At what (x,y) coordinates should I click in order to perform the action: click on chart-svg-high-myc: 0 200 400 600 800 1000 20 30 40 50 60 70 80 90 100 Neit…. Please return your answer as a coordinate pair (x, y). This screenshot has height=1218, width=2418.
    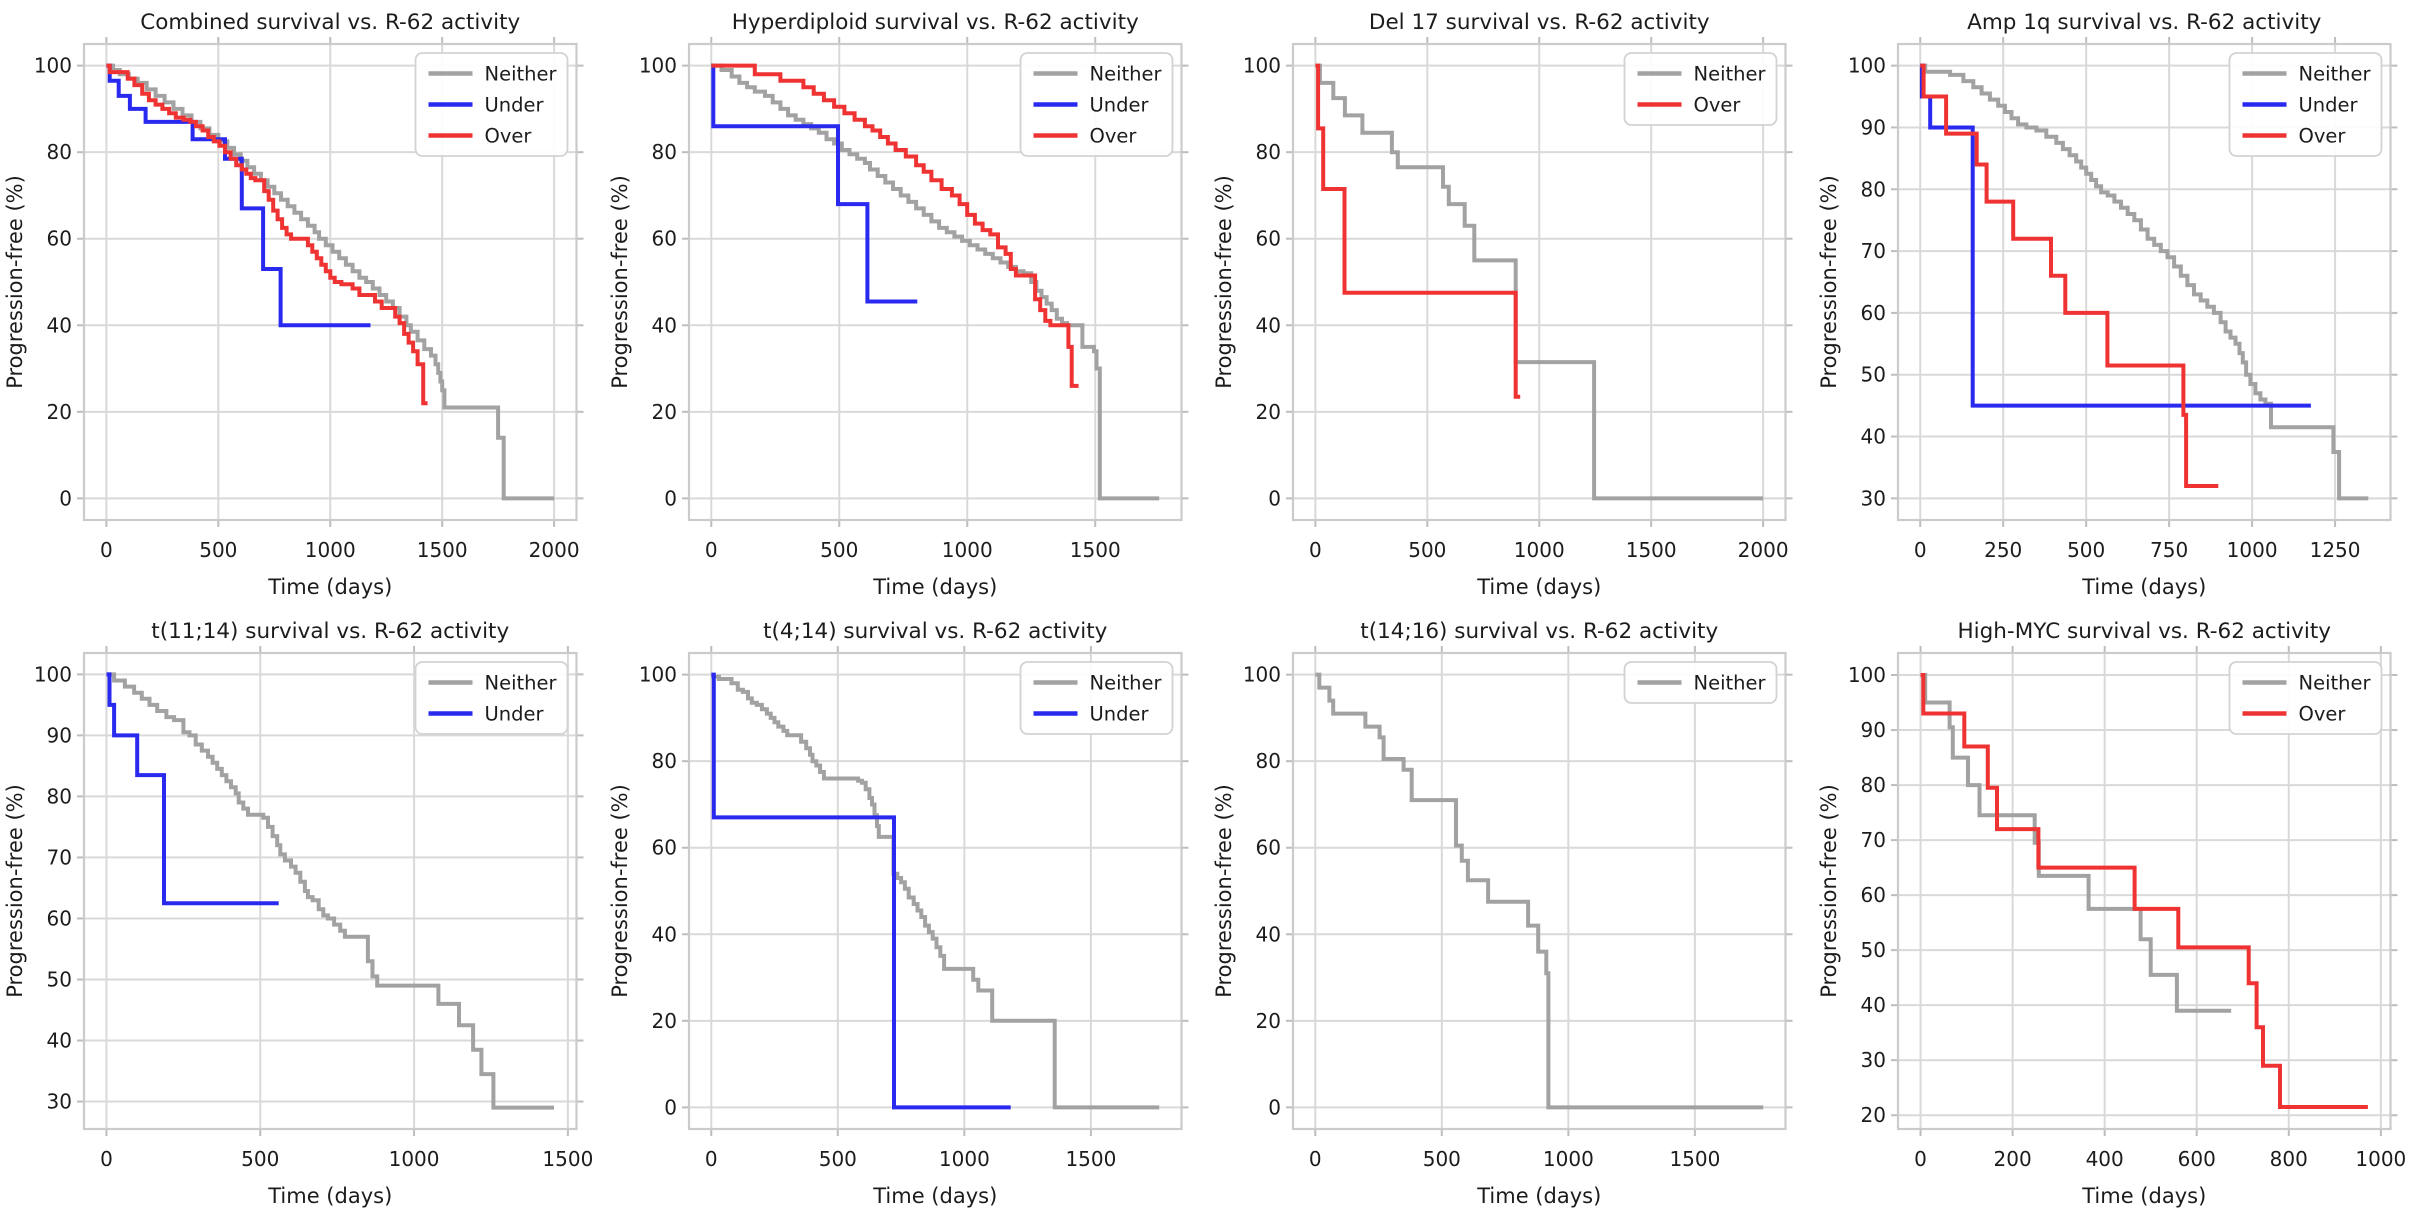
    Looking at the image, I should click on (2111, 913).